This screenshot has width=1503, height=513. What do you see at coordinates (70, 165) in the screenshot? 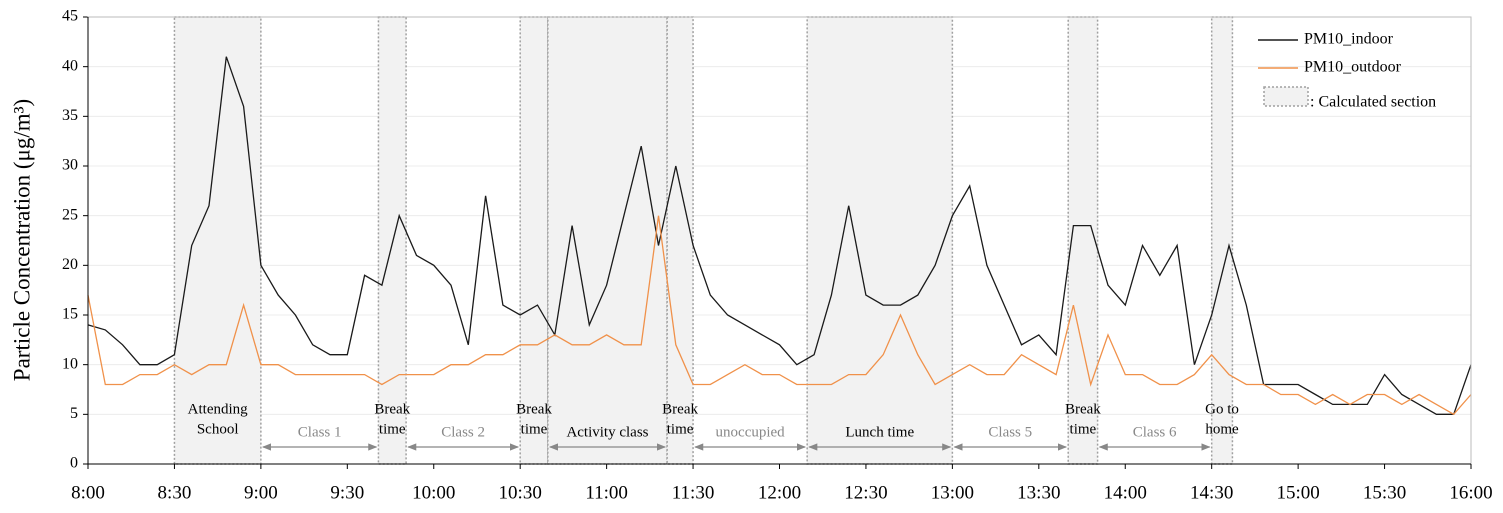
I see `y-tick-label: 30` at bounding box center [70, 165].